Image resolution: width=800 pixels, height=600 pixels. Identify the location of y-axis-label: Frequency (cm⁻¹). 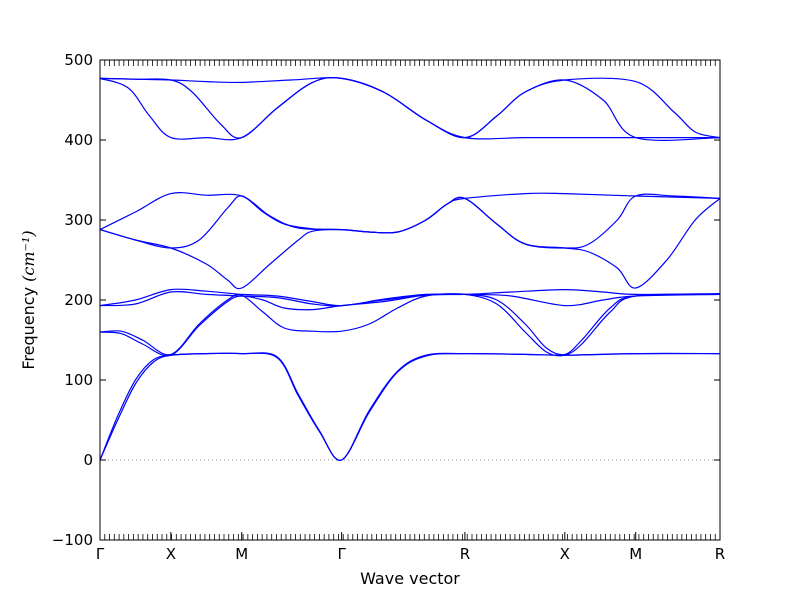
(28, 299).